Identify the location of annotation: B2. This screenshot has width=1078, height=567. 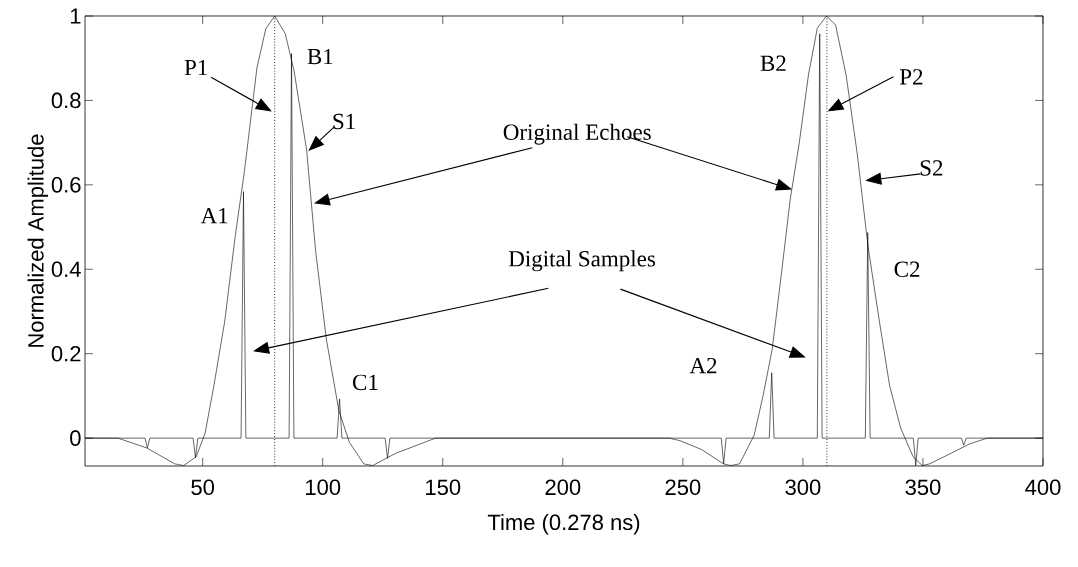
(773, 63).